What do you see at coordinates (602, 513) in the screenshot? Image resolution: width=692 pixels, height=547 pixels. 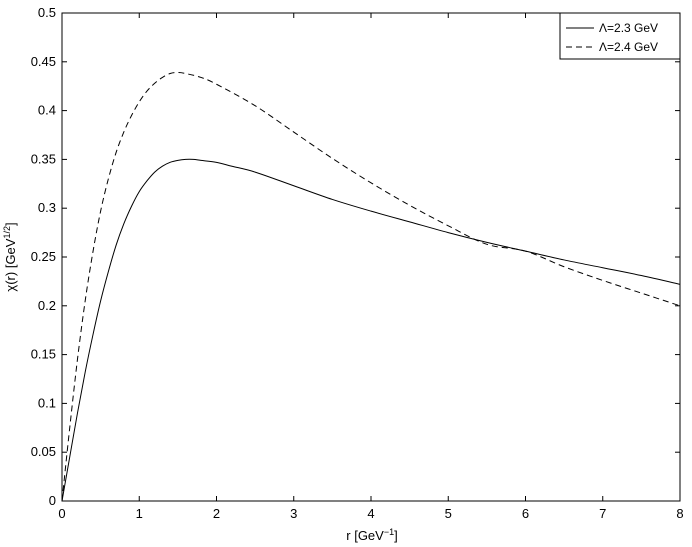 I see `x-tick-label: 7` at bounding box center [602, 513].